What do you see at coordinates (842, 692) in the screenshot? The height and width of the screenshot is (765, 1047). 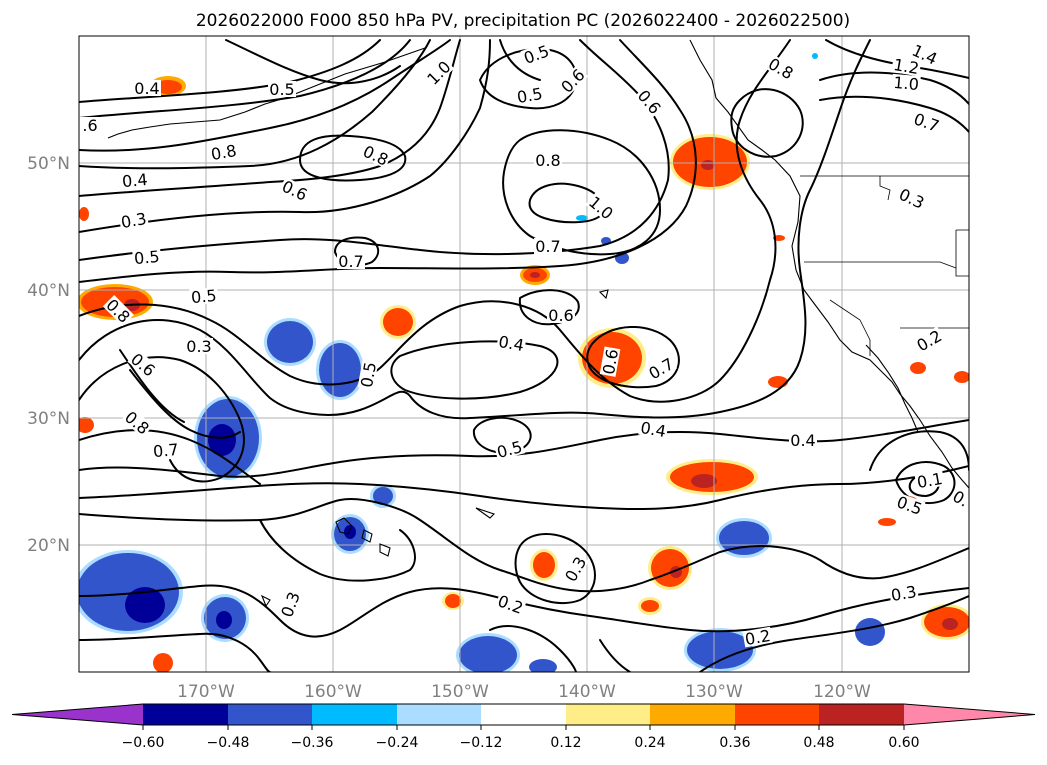 I see `lon-label-120w: 120°W` at bounding box center [842, 692].